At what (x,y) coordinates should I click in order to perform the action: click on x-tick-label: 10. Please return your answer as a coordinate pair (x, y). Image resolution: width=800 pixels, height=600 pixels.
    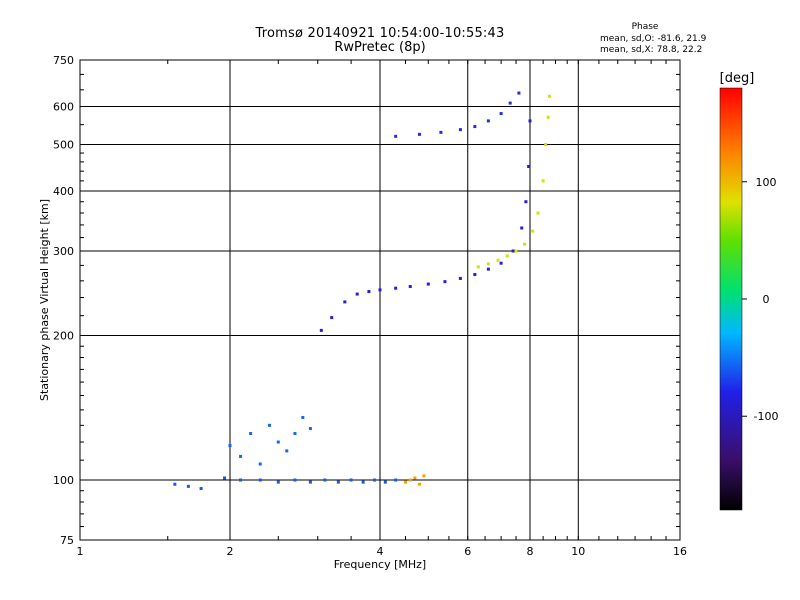
    Looking at the image, I should click on (578, 551).